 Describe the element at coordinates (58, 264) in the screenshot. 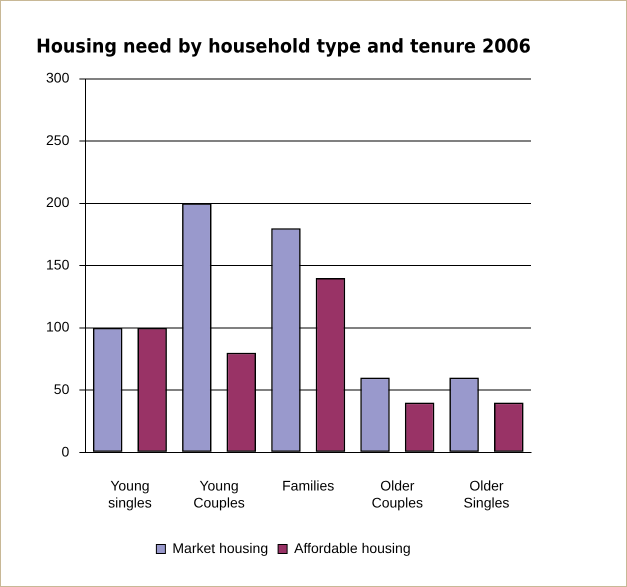

I see `y-tick-label: 150` at that location.